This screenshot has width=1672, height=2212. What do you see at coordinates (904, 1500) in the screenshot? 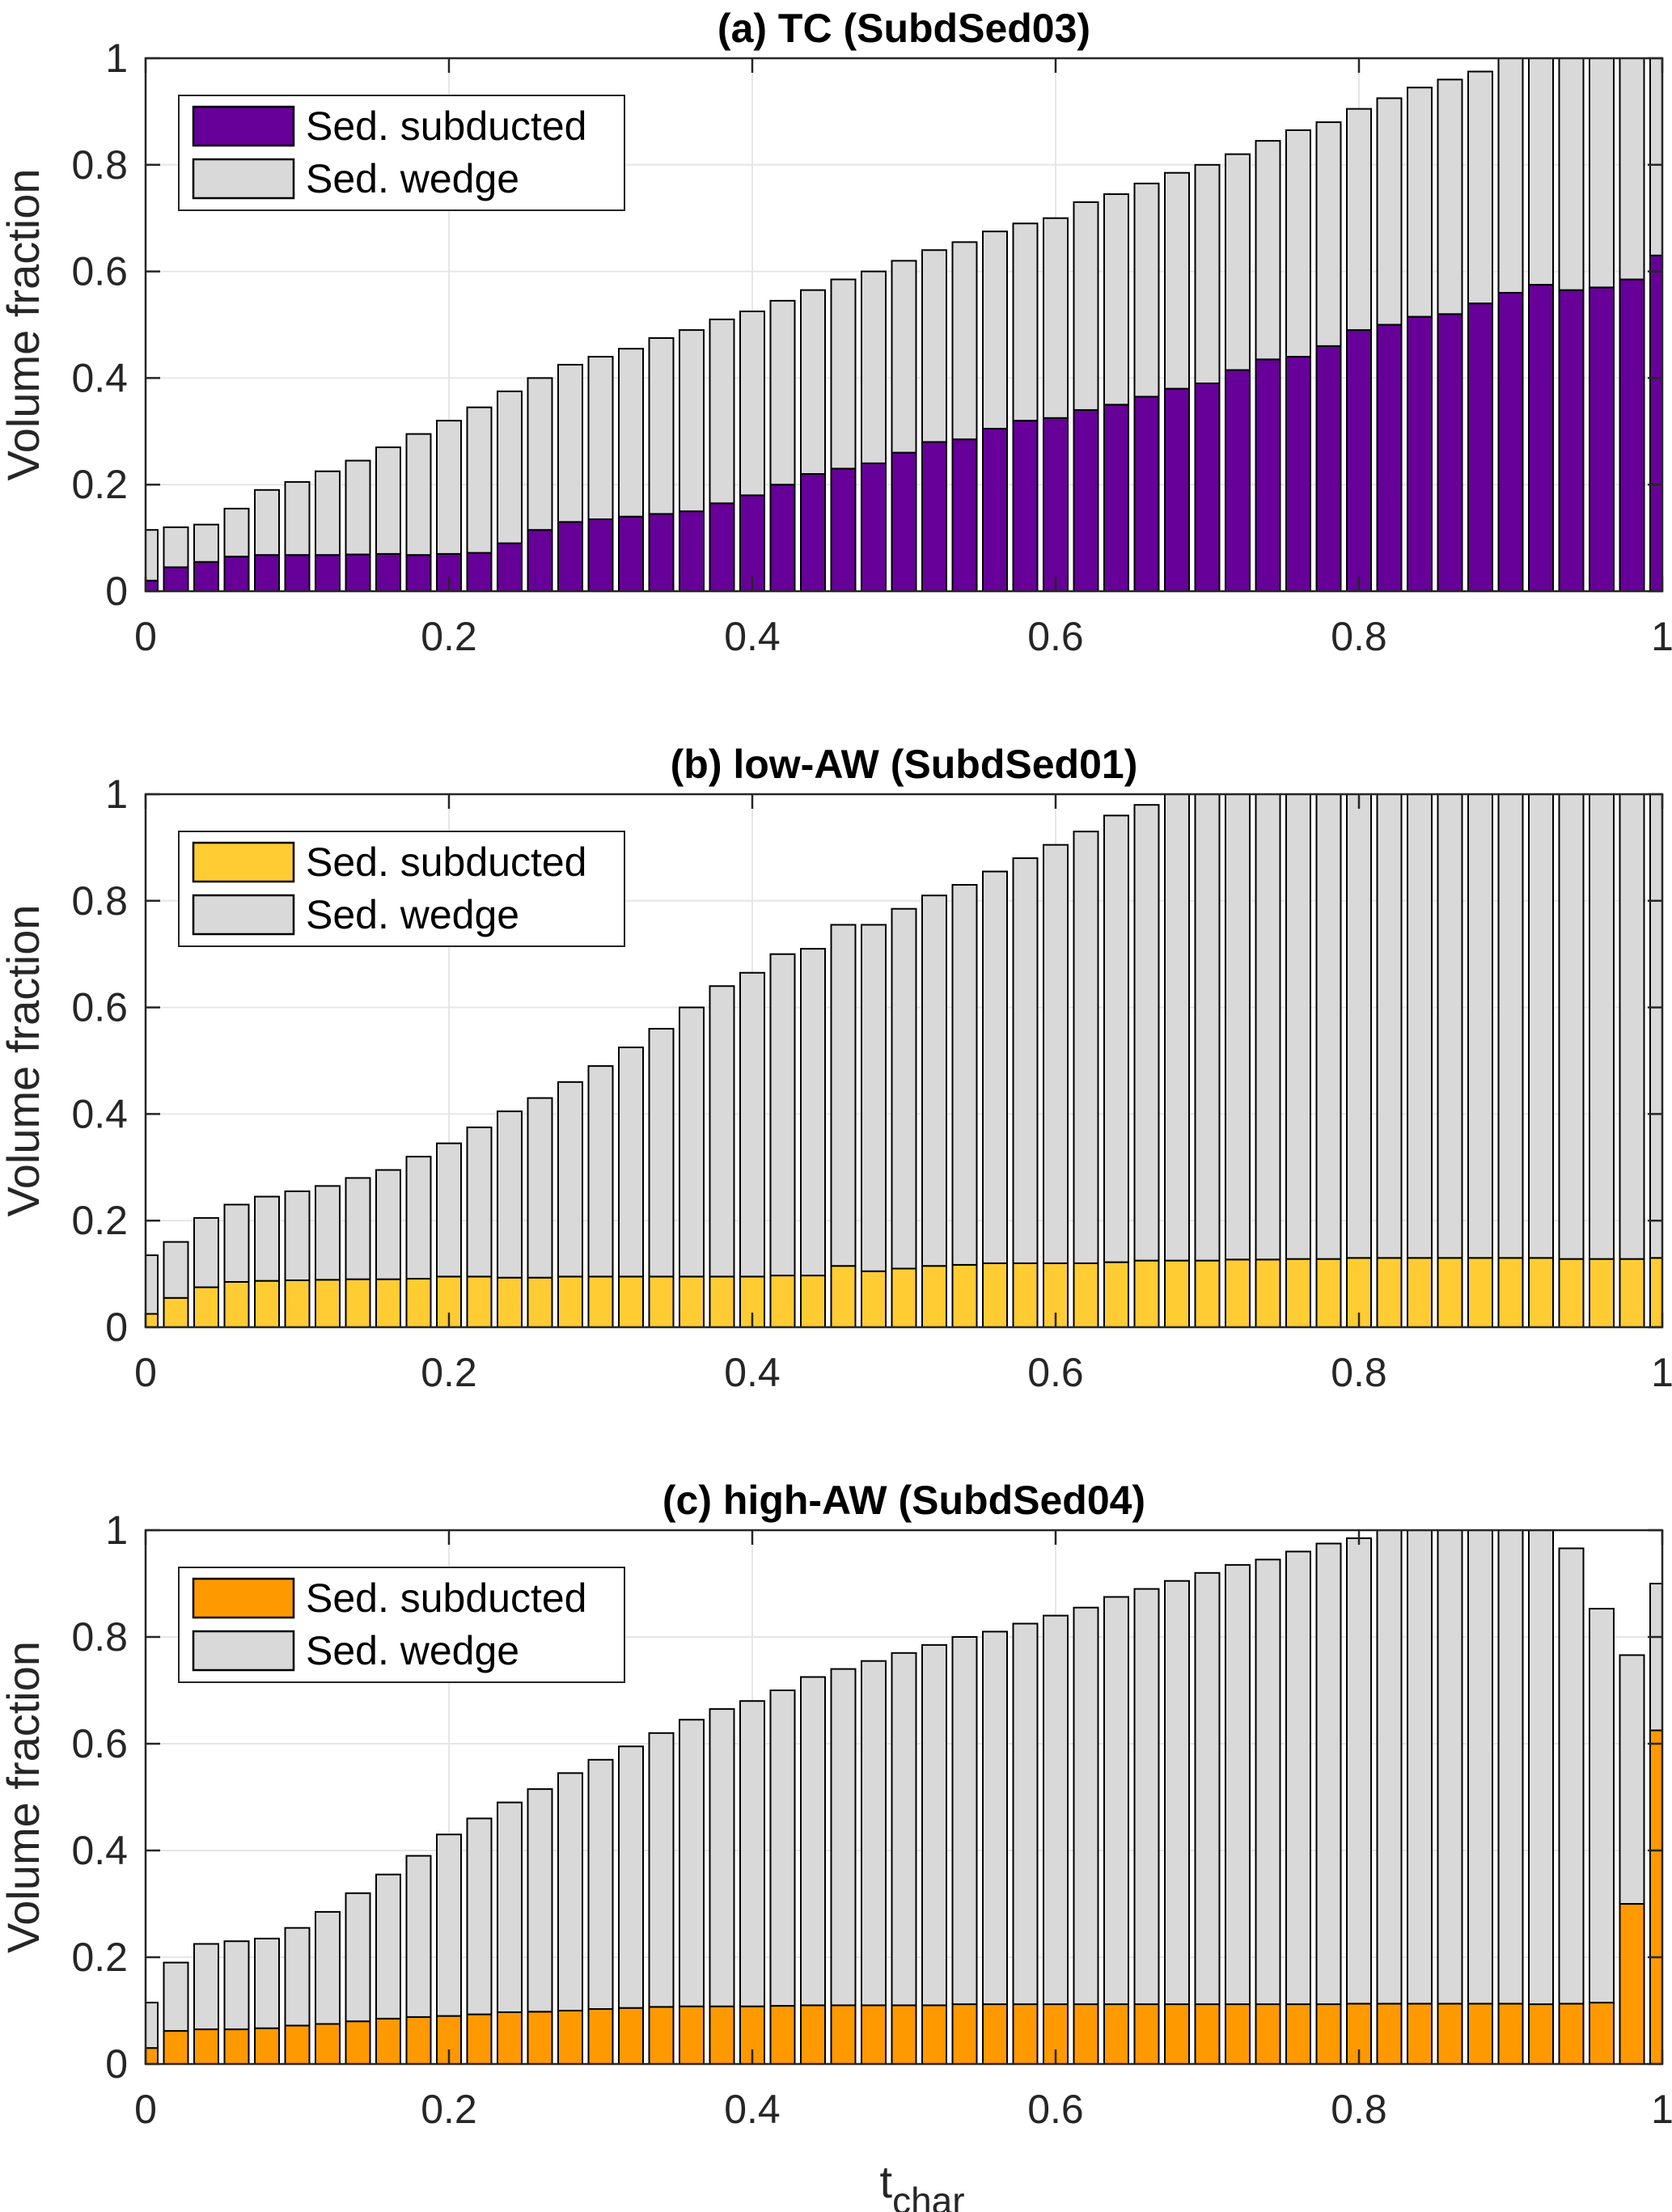
I see `subplot-title: (c) high-AW (SubdSed04)` at bounding box center [904, 1500].